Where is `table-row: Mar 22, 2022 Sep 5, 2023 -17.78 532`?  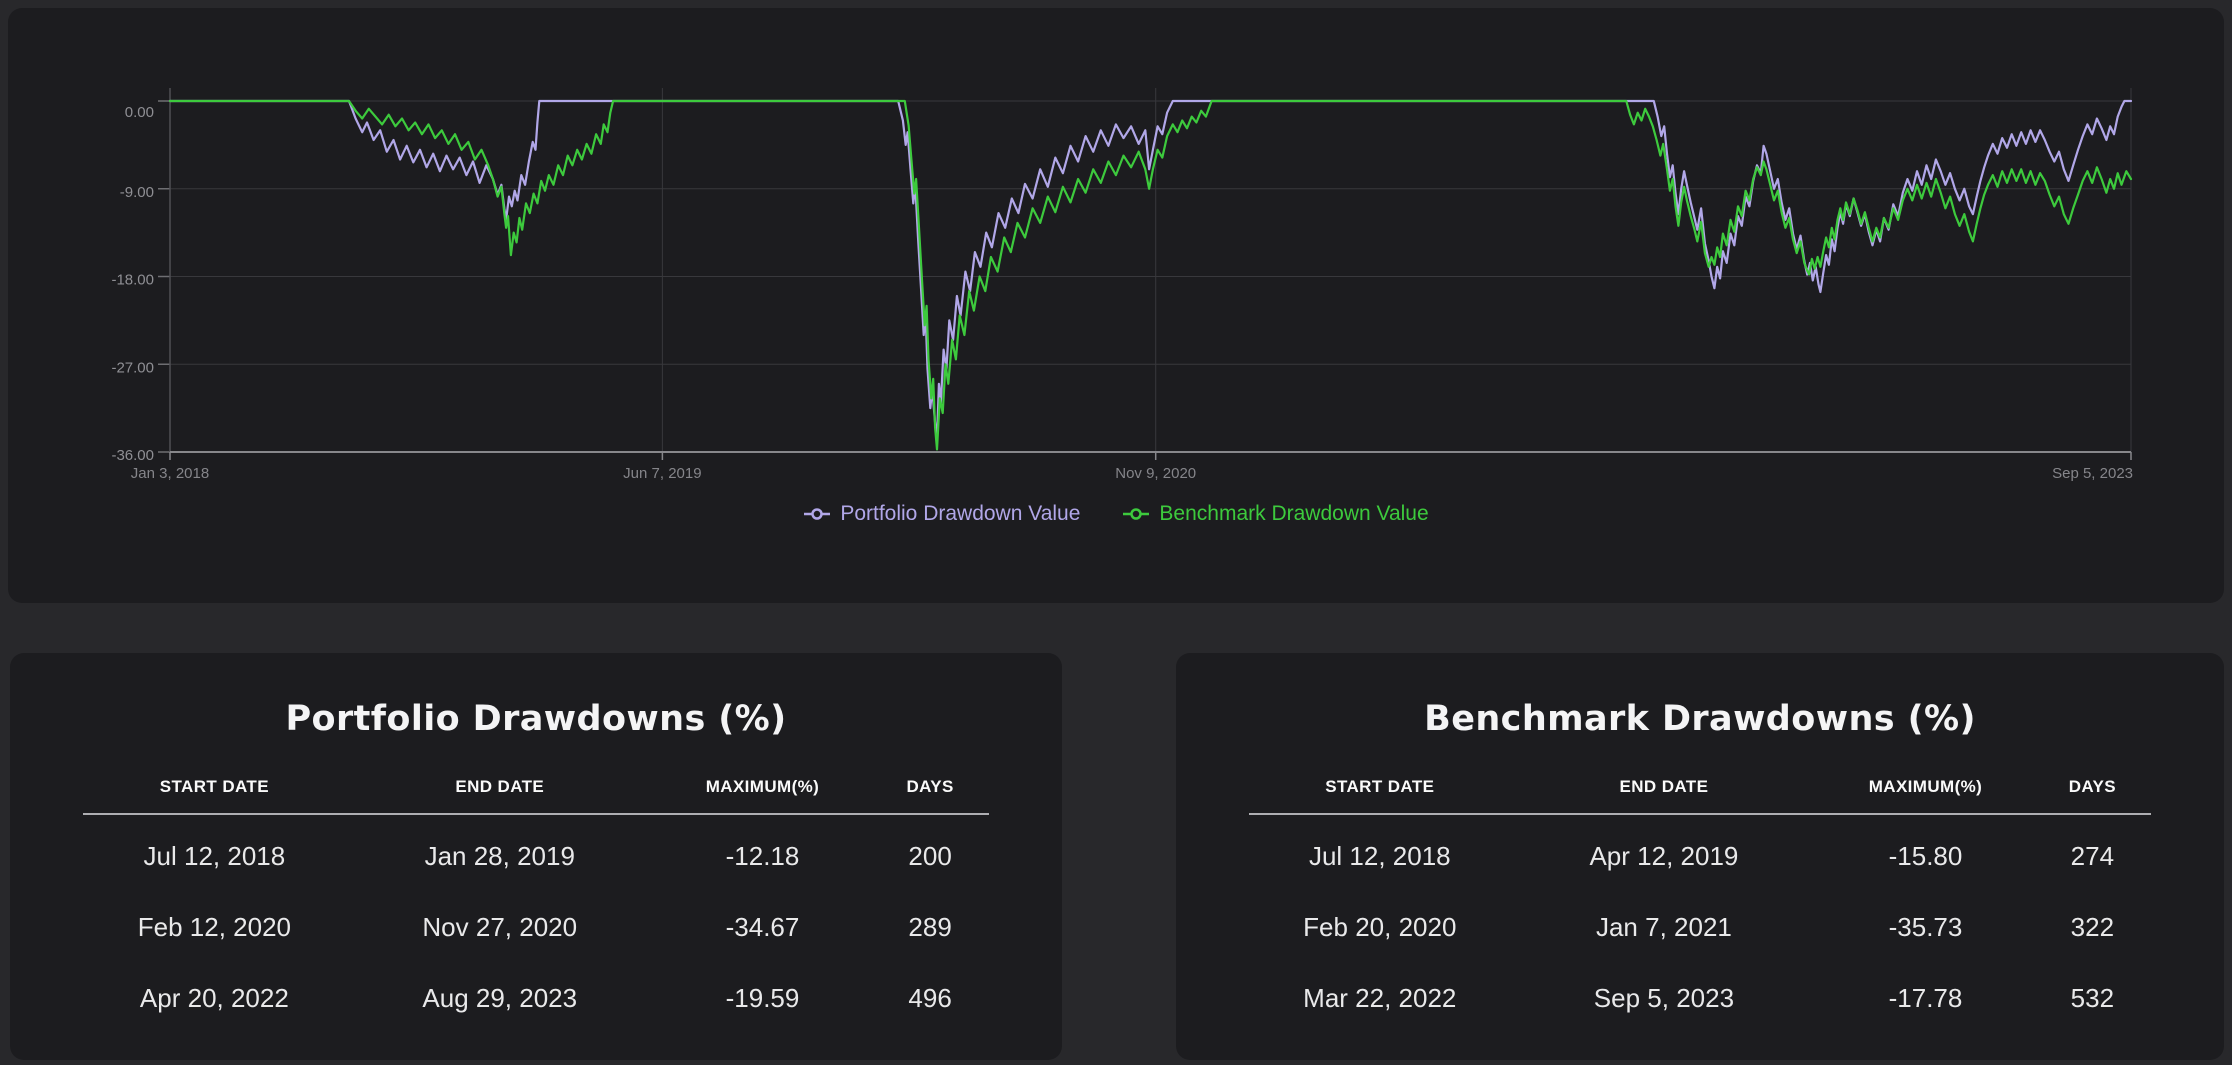 table-row: Mar 22, 2022 Sep 5, 2023 -17.78 532 is located at coordinates (1700, 998).